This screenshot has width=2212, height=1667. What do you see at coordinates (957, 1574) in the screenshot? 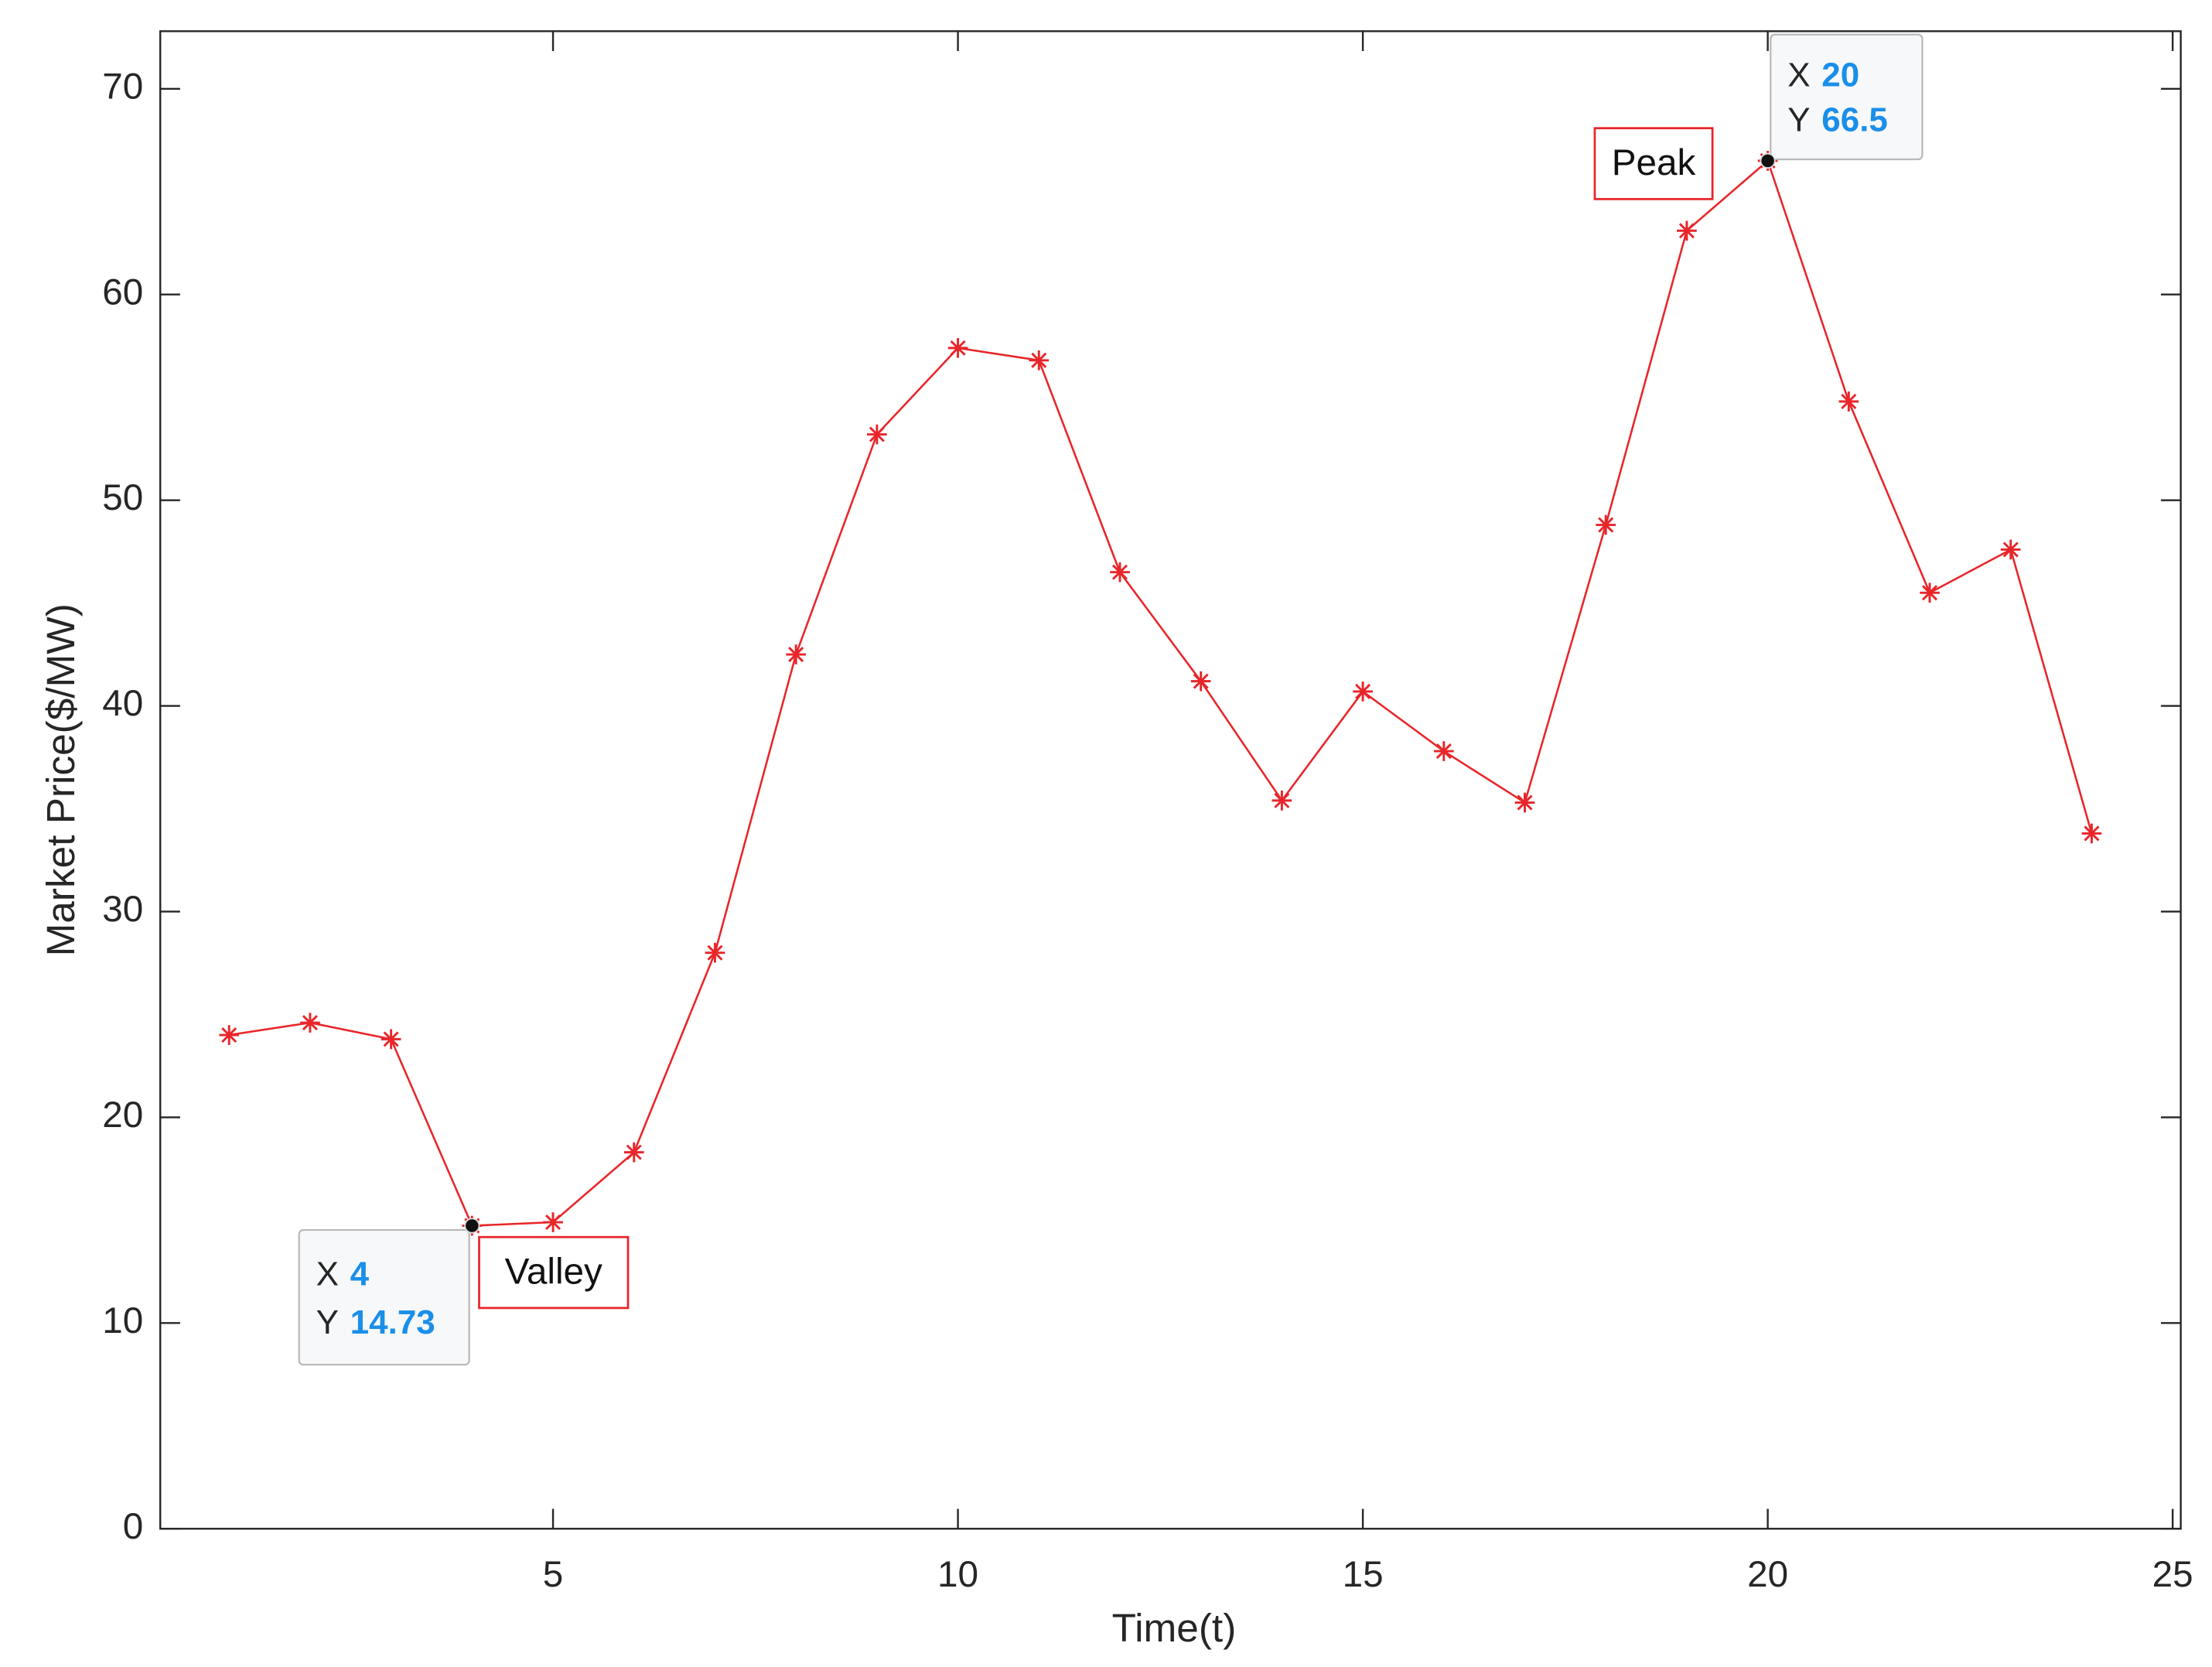
I see `x-tick-label: 10` at bounding box center [957, 1574].